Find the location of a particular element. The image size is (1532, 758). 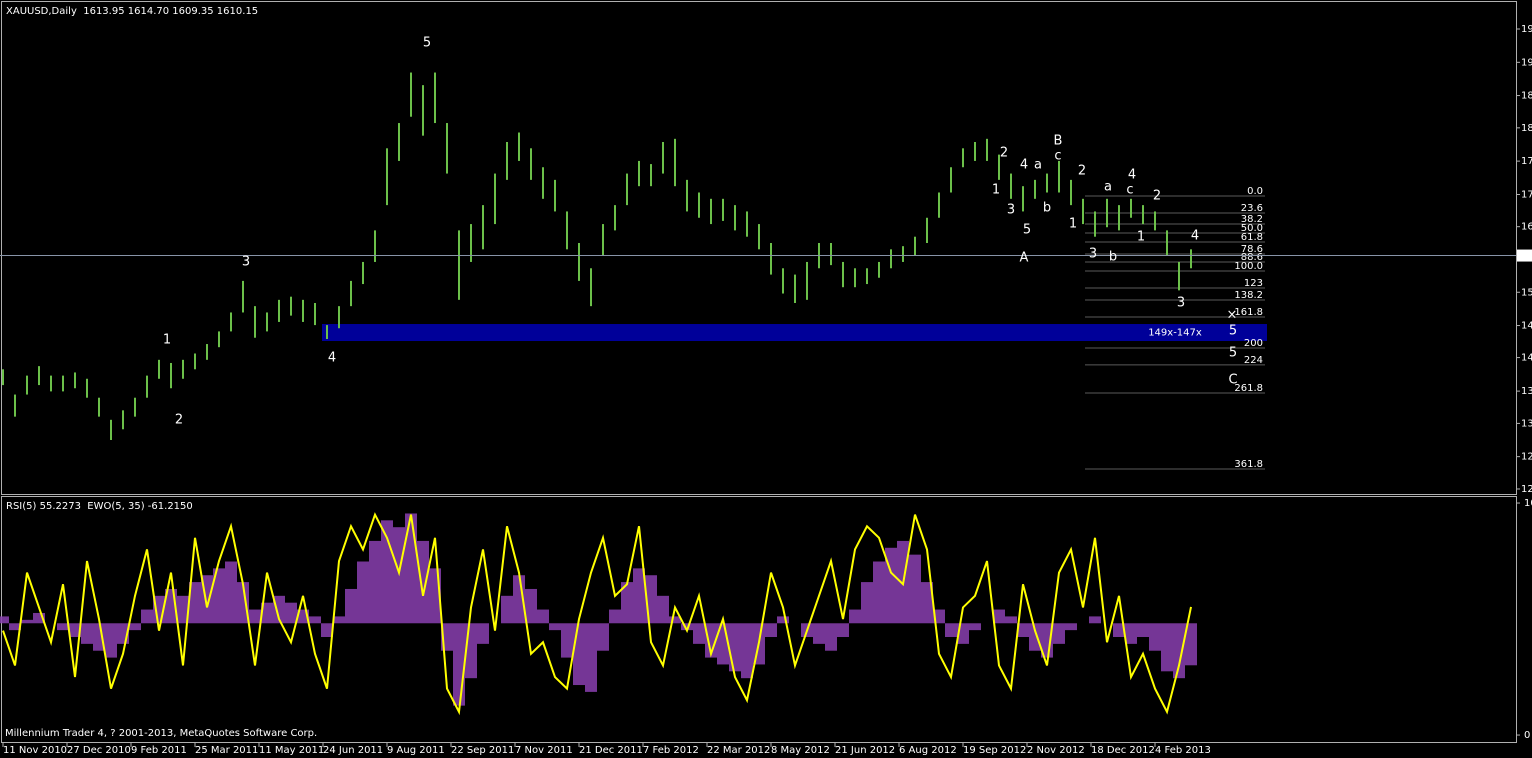

fib-label: 50.0 is located at coordinates (1252, 228).